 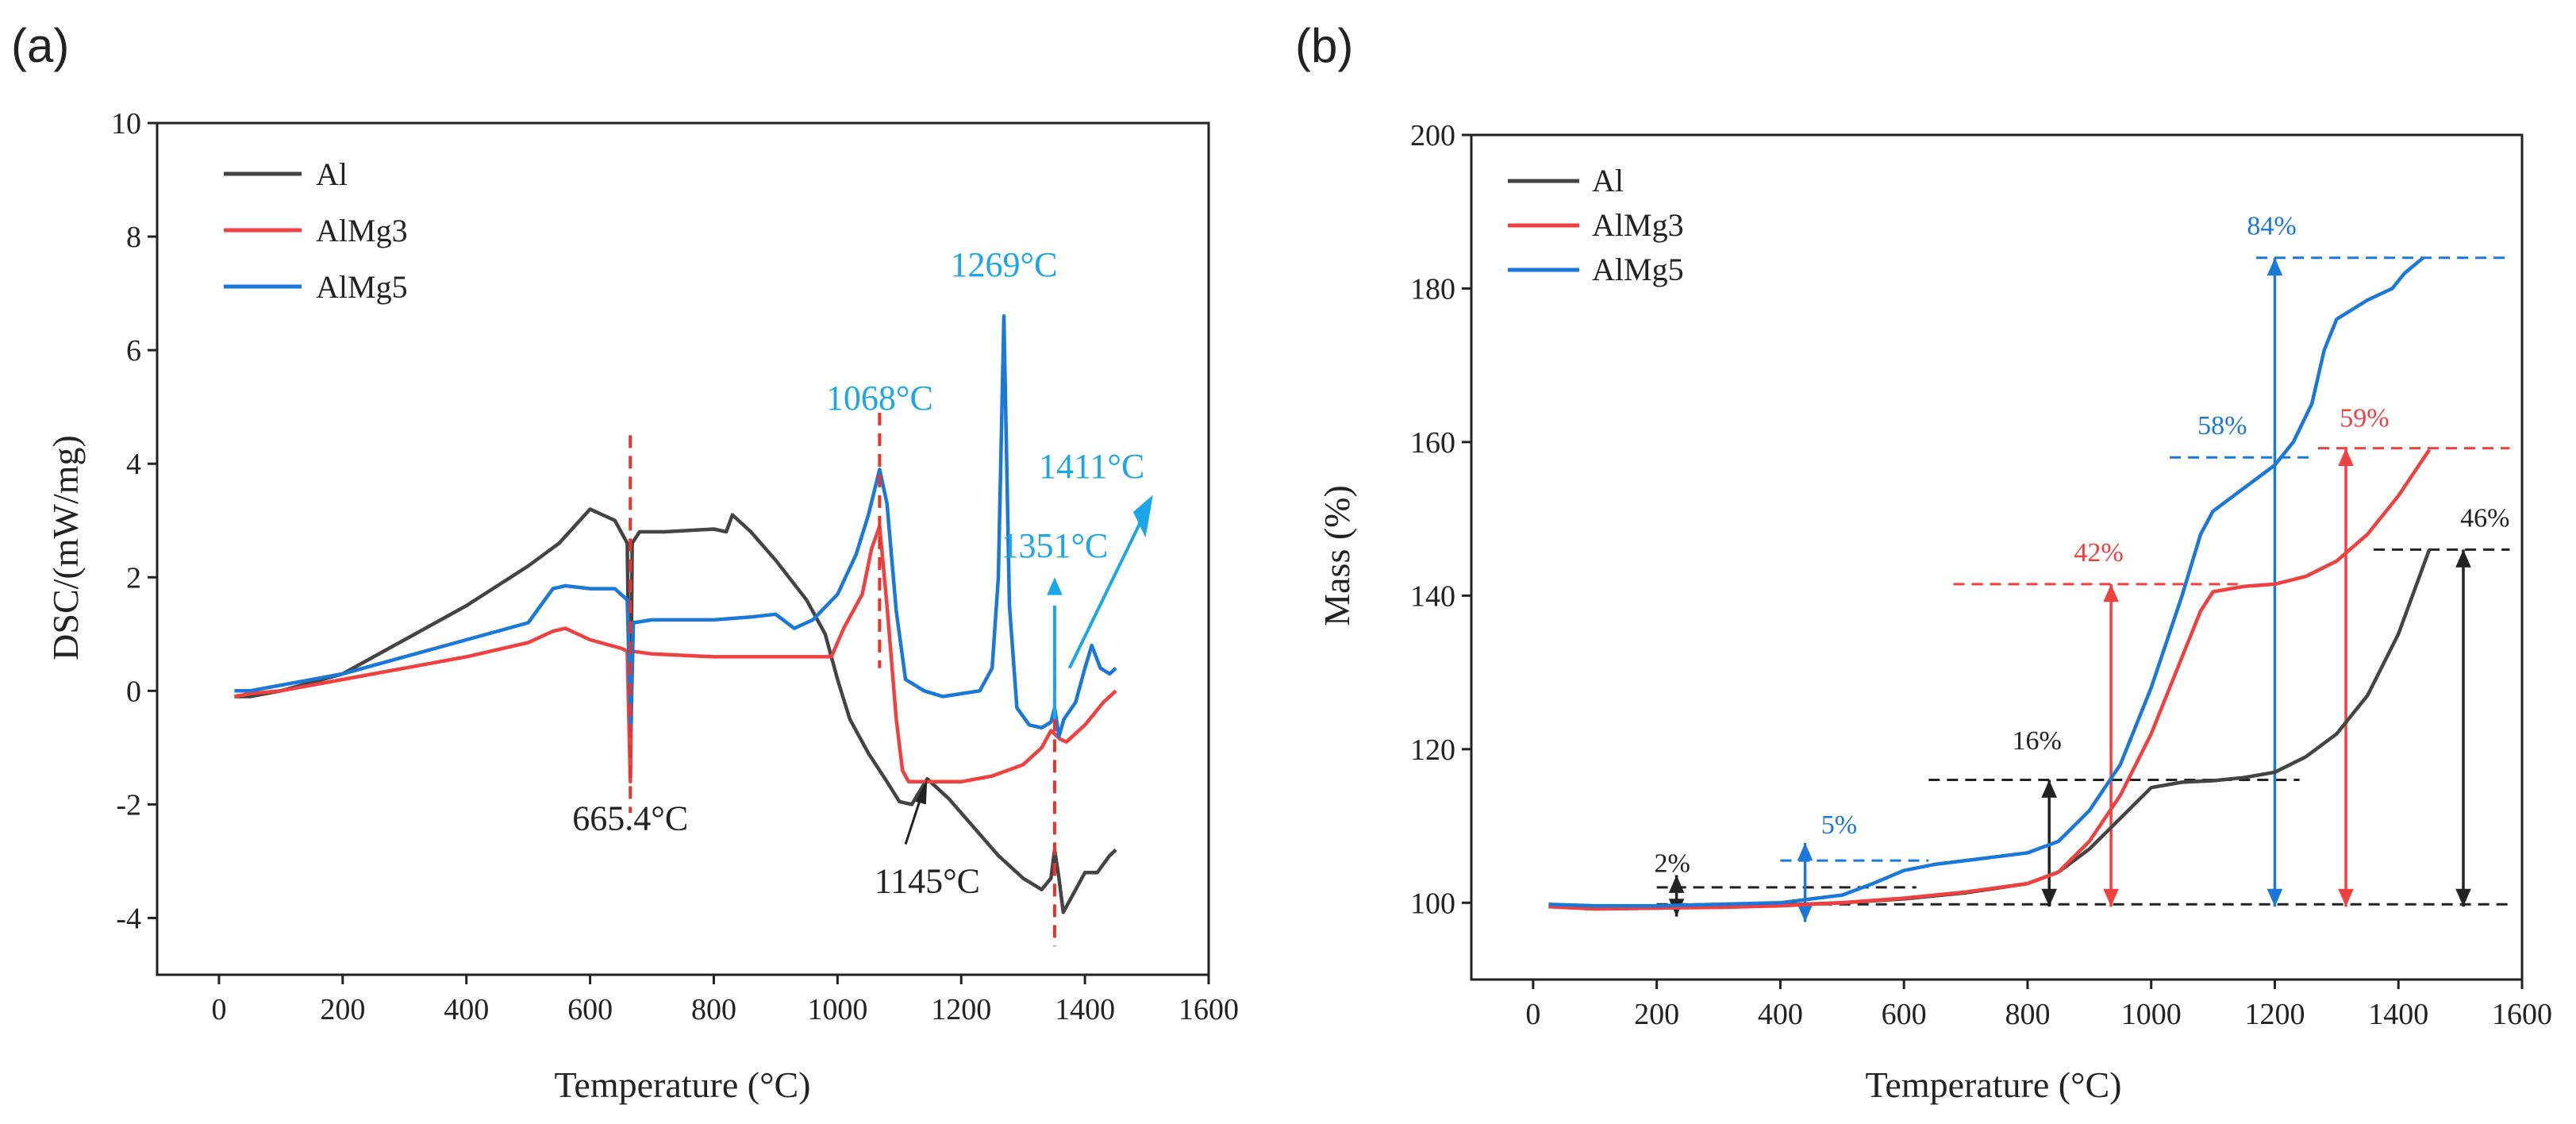 What do you see at coordinates (1142, 516) in the screenshot?
I see `a-arrow-1411-head` at bounding box center [1142, 516].